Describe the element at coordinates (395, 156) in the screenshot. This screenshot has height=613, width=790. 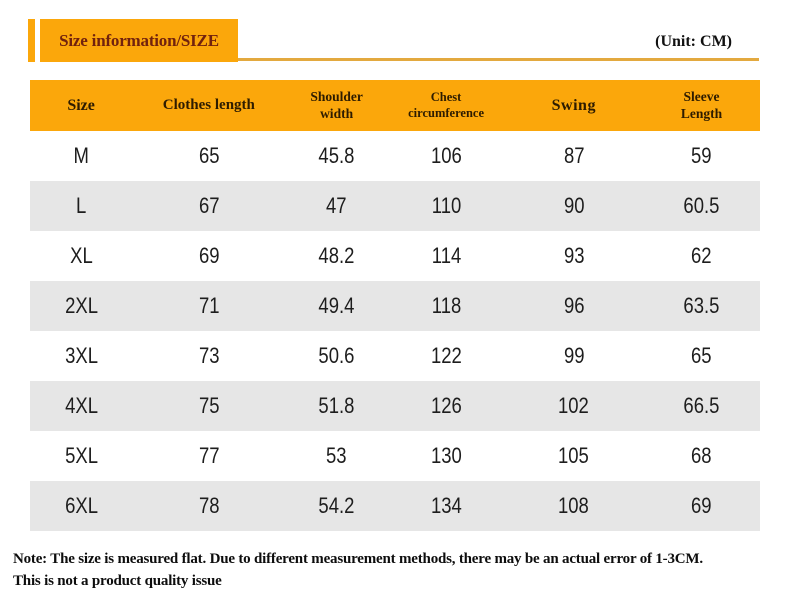
I see `table-row: M 65 45.8 106 87 59` at that location.